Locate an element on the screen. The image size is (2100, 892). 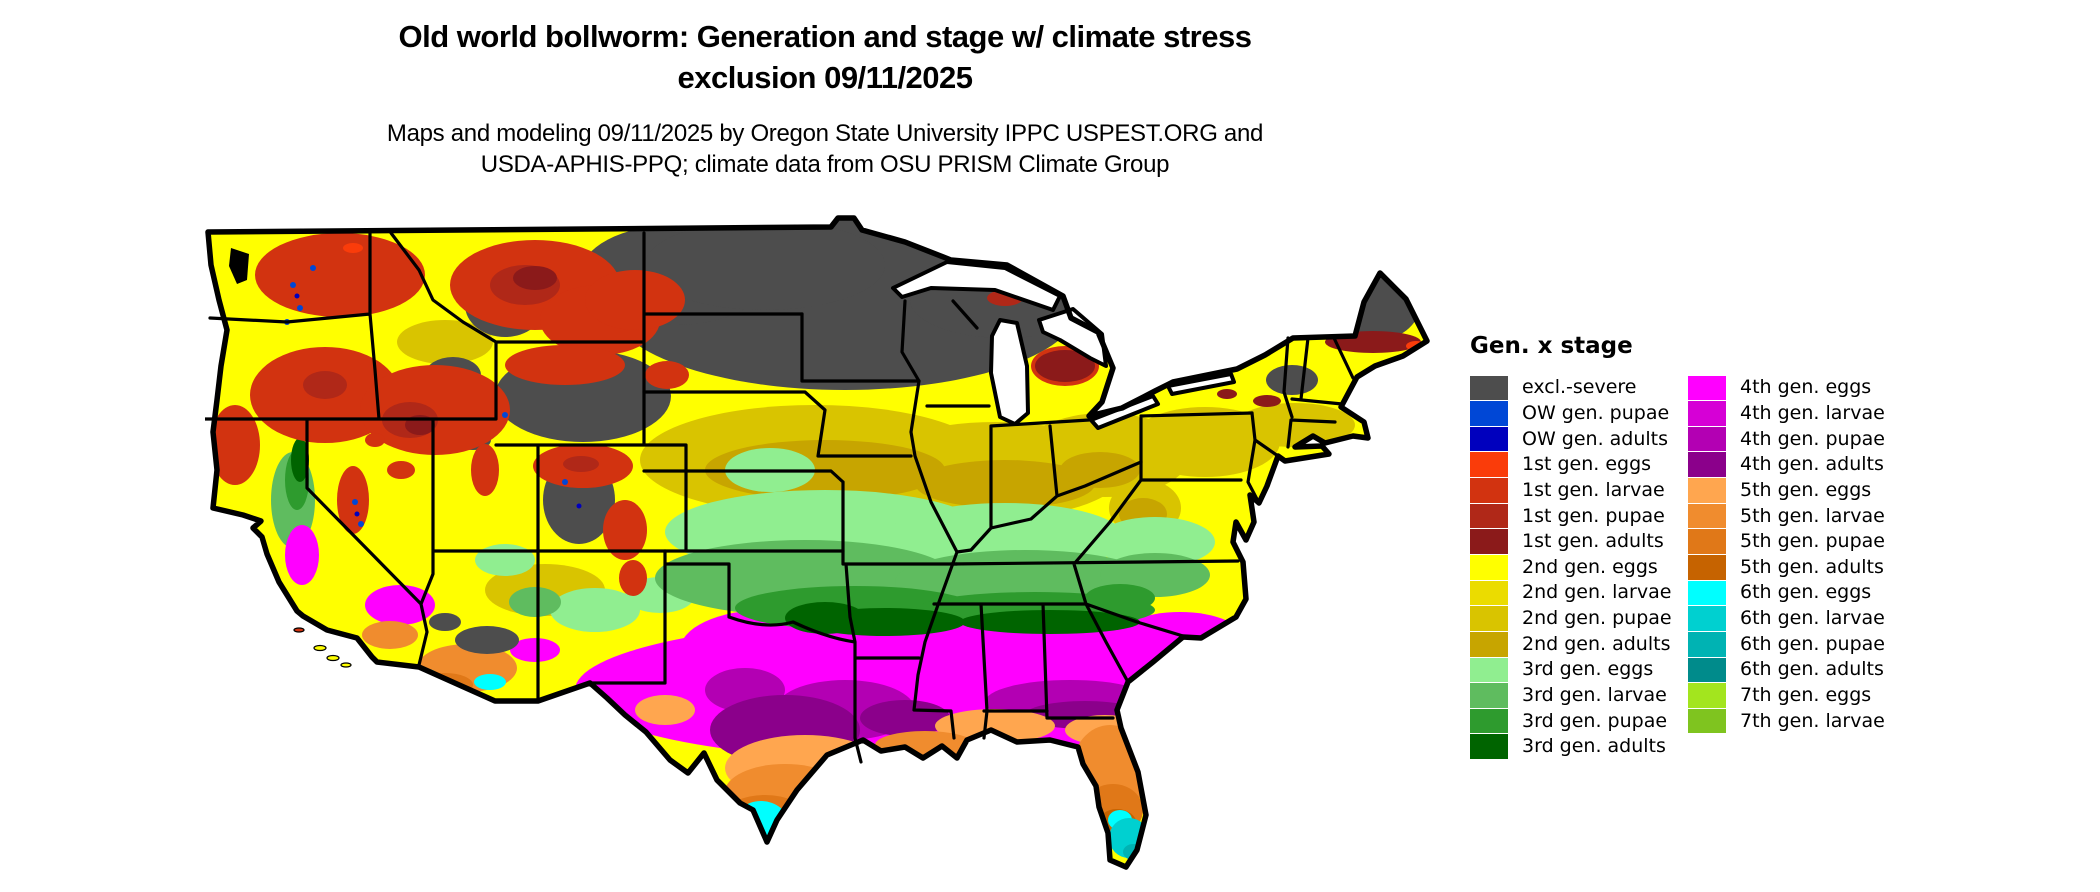
legend-item: OW gen. pupae is located at coordinates (1579, 414).